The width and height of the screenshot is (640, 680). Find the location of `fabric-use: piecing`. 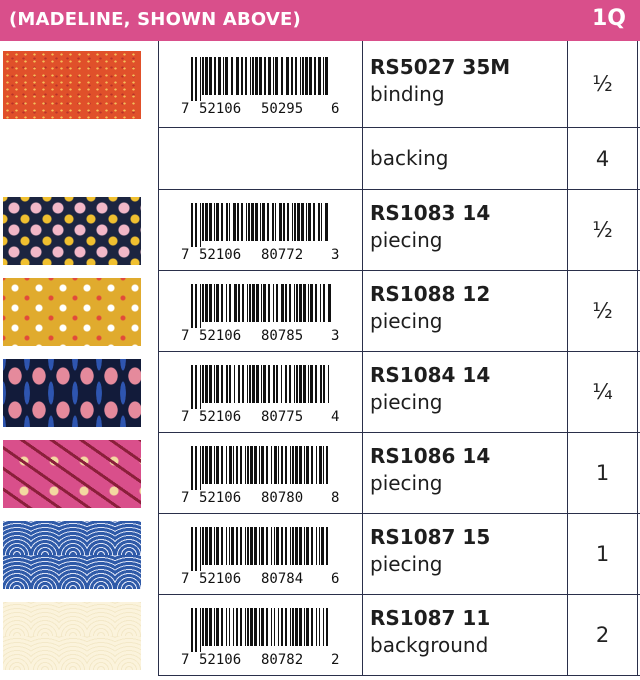

fabric-use: piecing is located at coordinates (406, 482).